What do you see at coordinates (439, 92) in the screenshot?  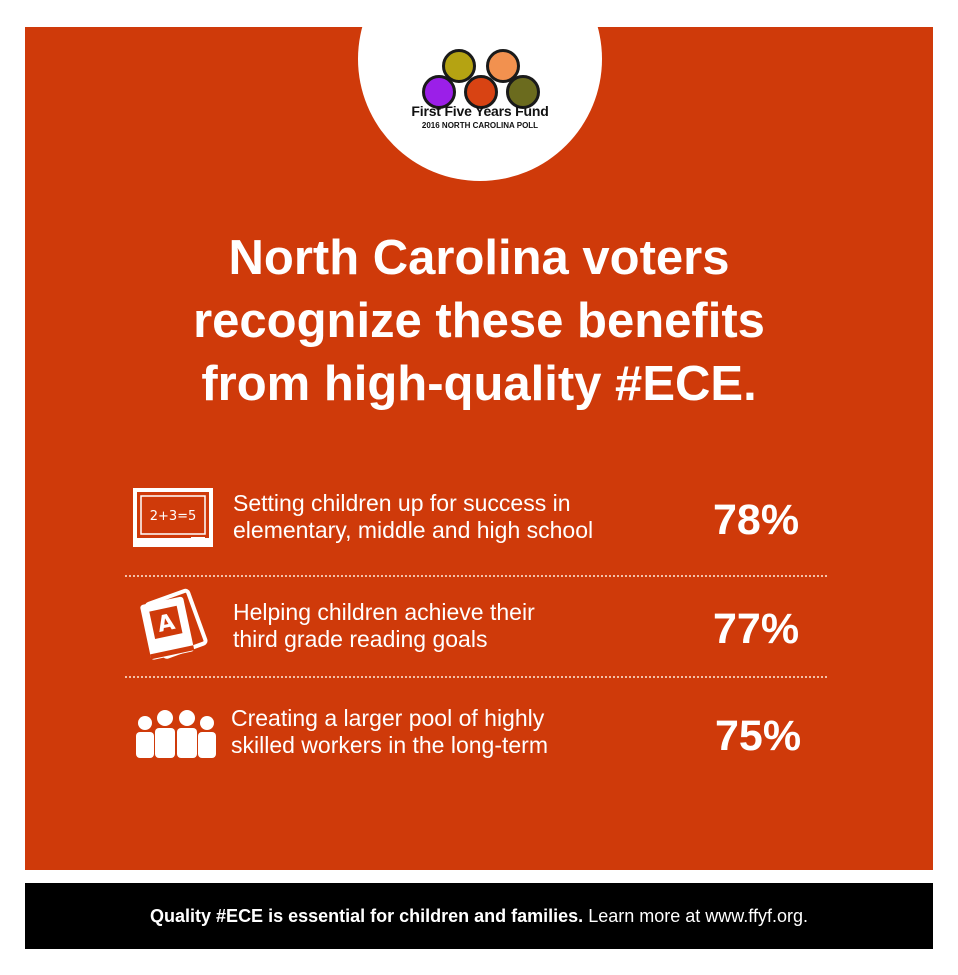 I see `logo-dot-purple` at bounding box center [439, 92].